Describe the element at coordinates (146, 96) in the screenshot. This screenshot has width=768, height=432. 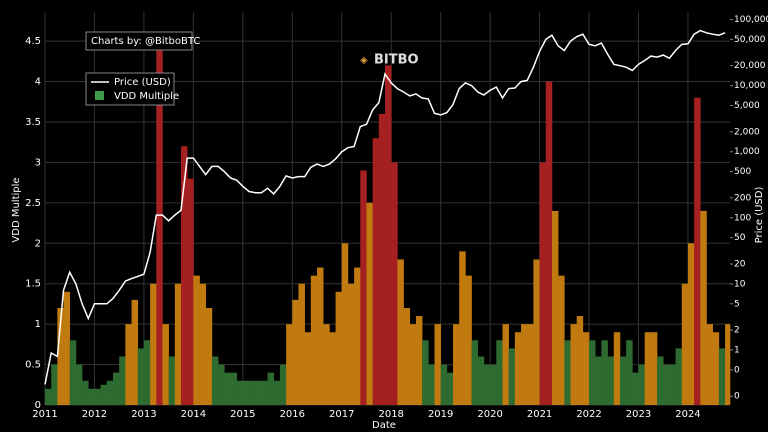
I see `legend-label: VDD Multiple` at that location.